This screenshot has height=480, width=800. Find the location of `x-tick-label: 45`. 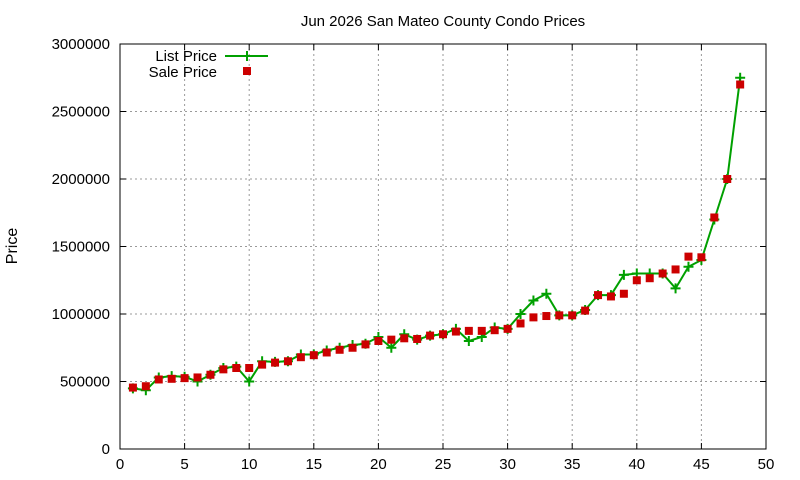

x-tick-label: 45 is located at coordinates (701, 464).